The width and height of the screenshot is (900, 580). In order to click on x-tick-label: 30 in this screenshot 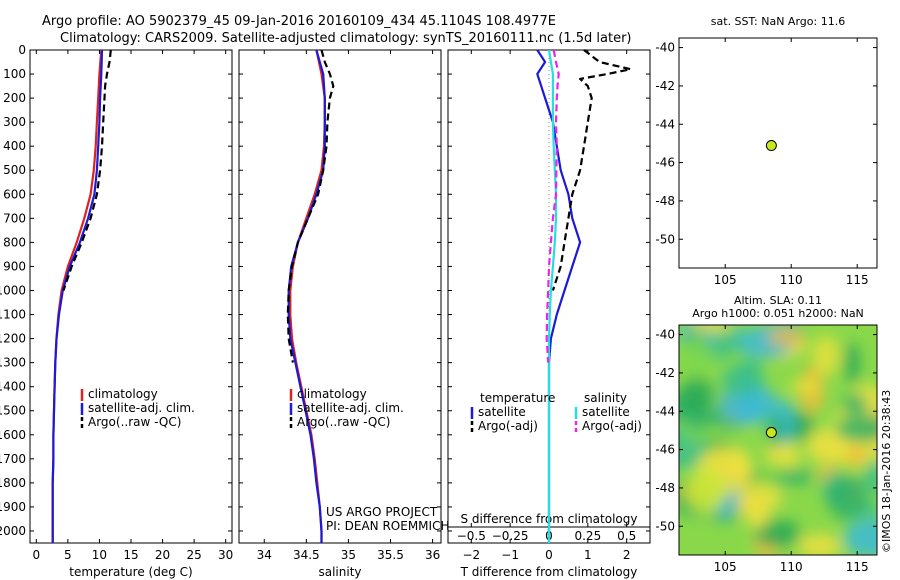, I will do `click(225, 555)`.